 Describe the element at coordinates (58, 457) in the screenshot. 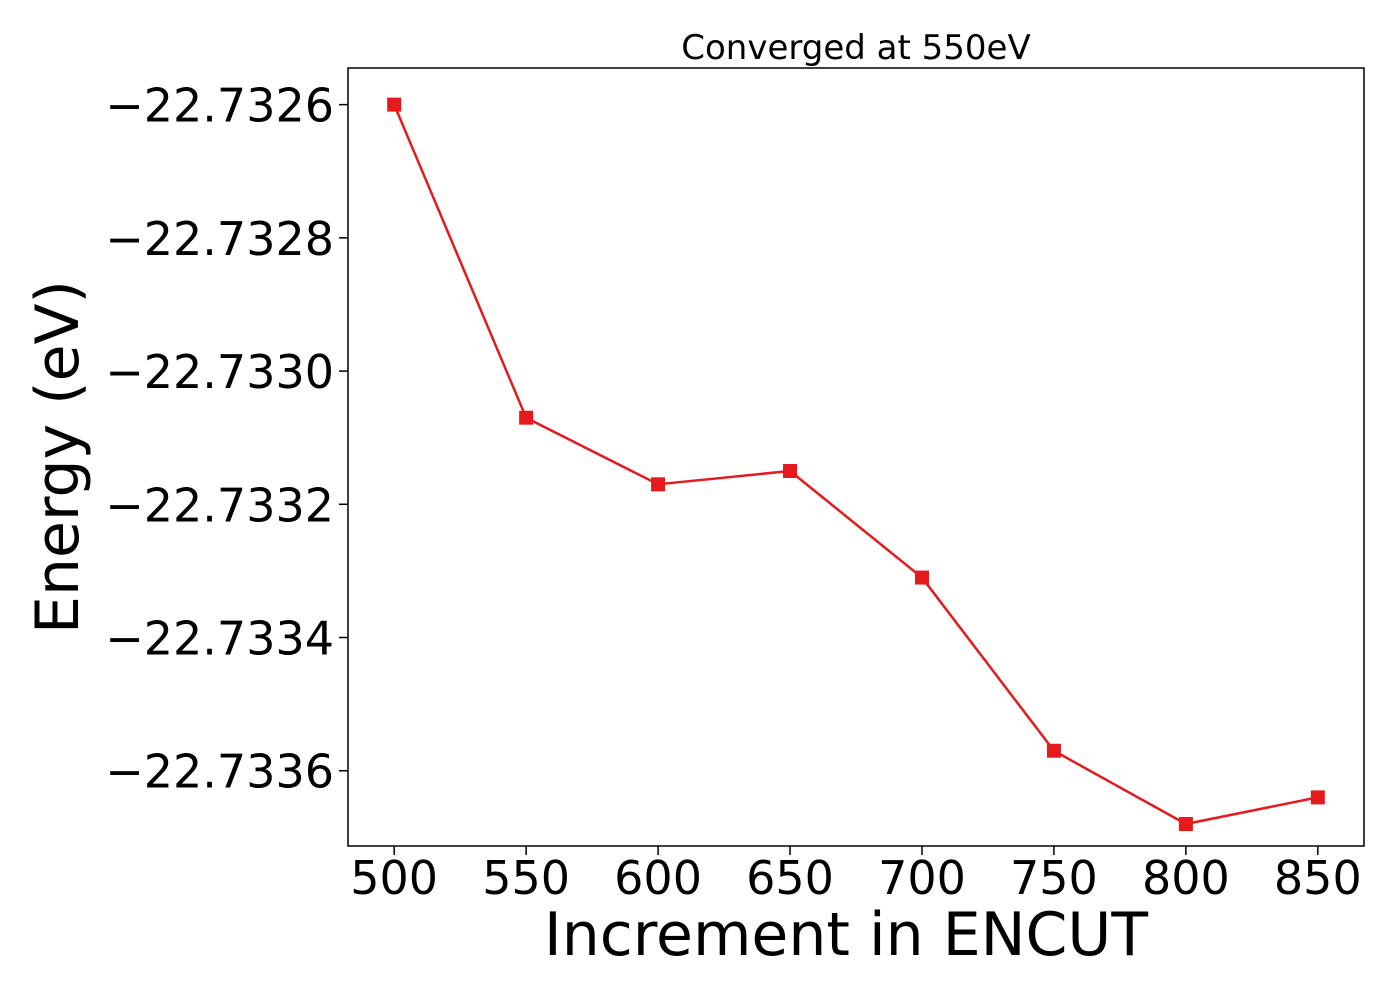

I see `y-axis-label: Energy (eV)` at that location.